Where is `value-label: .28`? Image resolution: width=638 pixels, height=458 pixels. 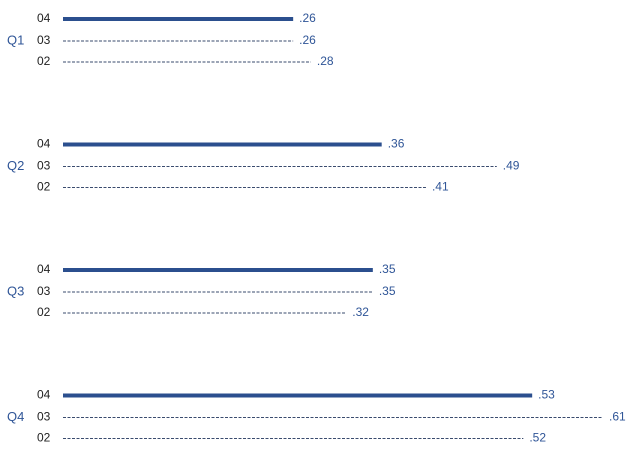
value-label: .28 is located at coordinates (325, 61).